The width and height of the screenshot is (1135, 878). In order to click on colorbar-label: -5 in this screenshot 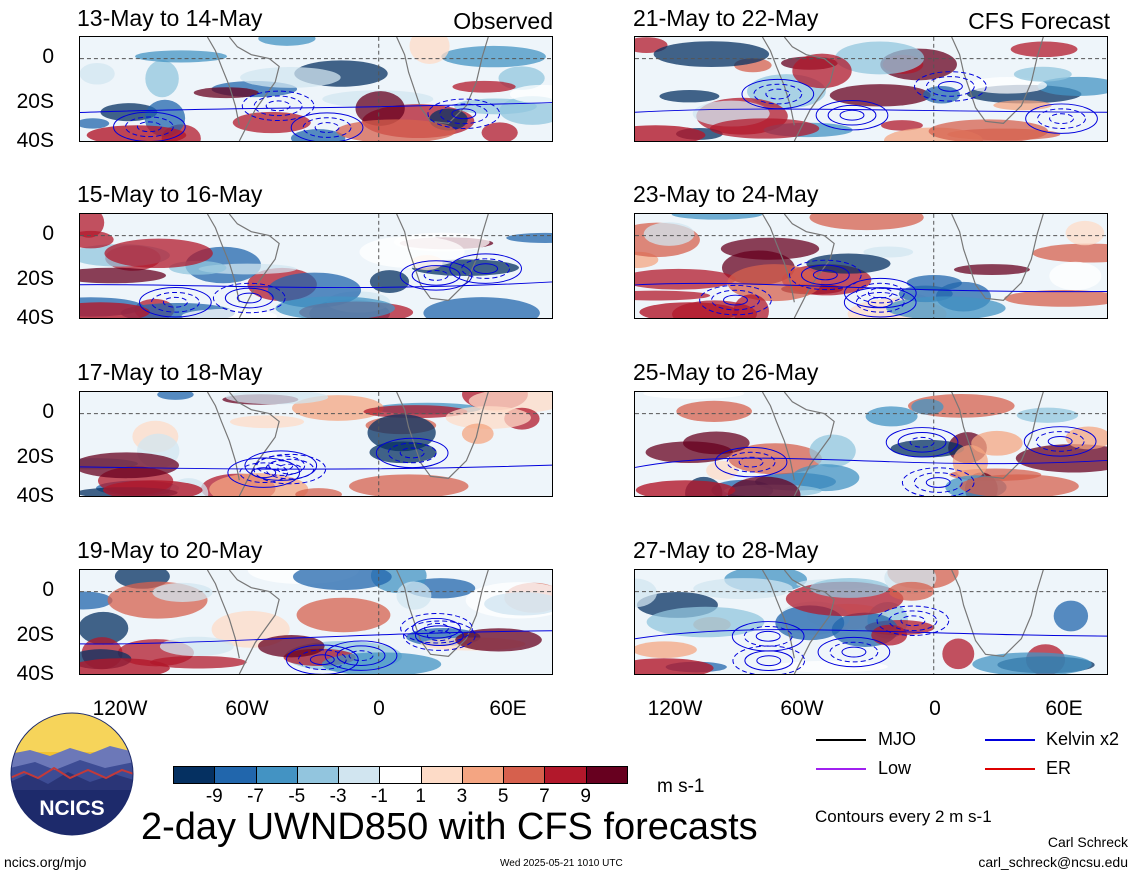, I will do `click(297, 796)`.